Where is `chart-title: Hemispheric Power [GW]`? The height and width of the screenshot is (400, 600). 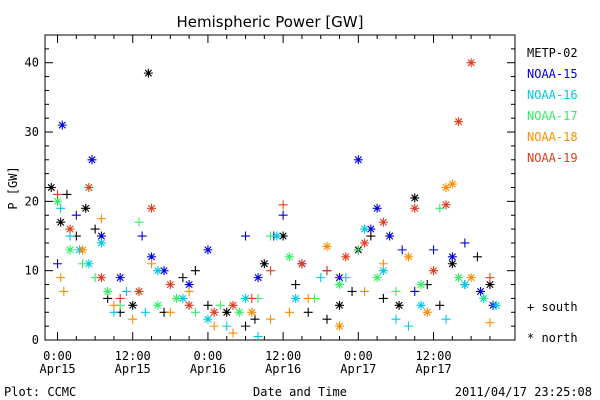 chart-title: Hemispheric Power [GW] is located at coordinates (270, 22).